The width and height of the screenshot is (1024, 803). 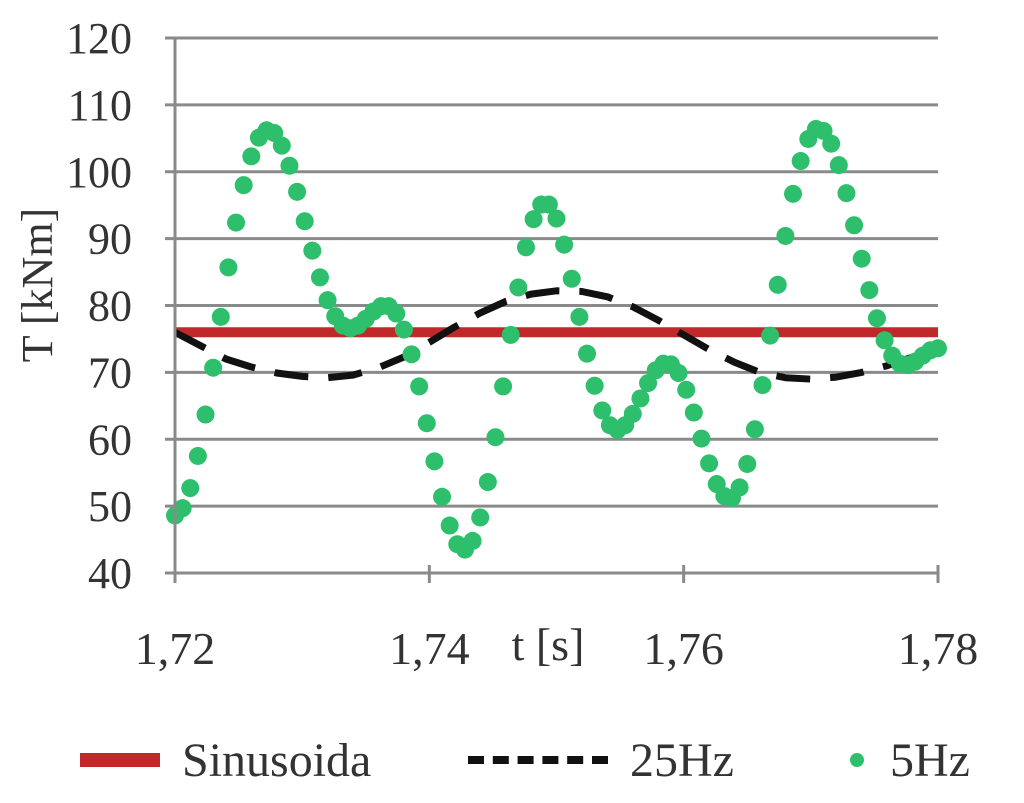 I want to click on y-axis-label: T [kNm], so click(x=37, y=285).